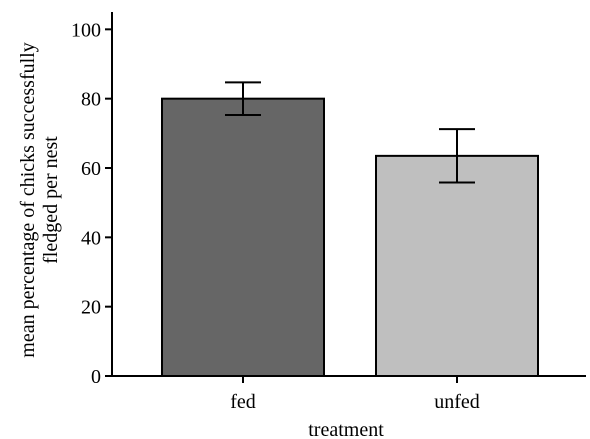  Describe the element at coordinates (457, 402) in the screenshot. I see `x-tick-label-unfed: unfed` at that location.